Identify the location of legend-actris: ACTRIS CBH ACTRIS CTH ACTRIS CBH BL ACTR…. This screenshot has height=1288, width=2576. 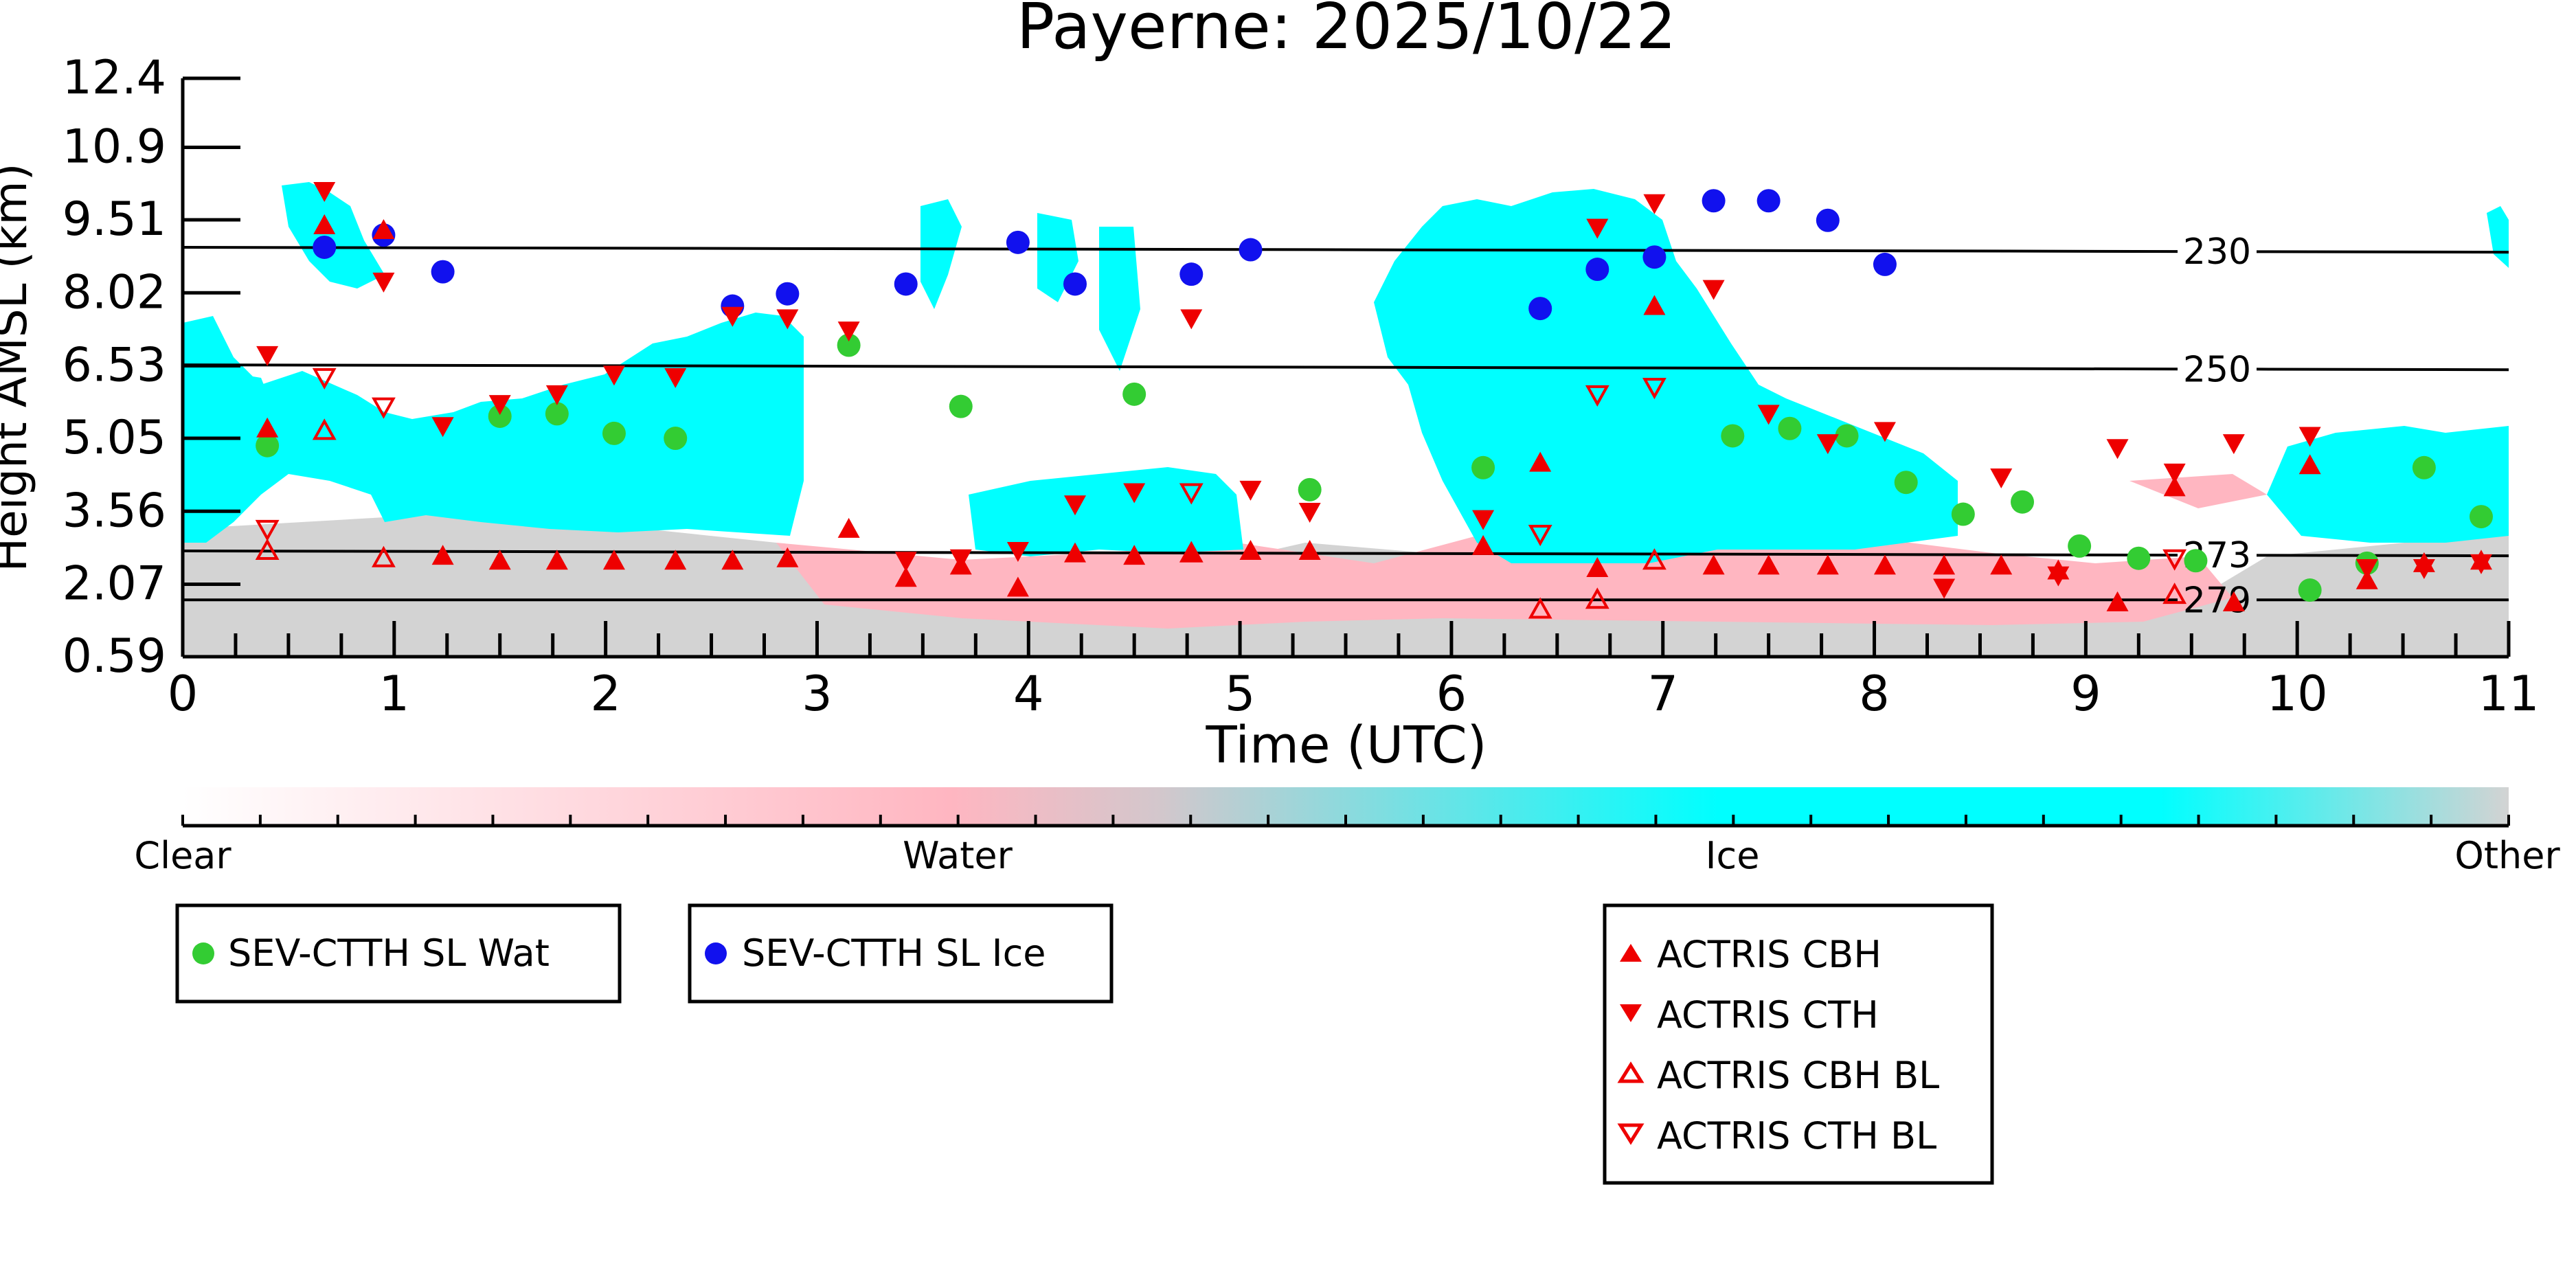
(1798, 1044).